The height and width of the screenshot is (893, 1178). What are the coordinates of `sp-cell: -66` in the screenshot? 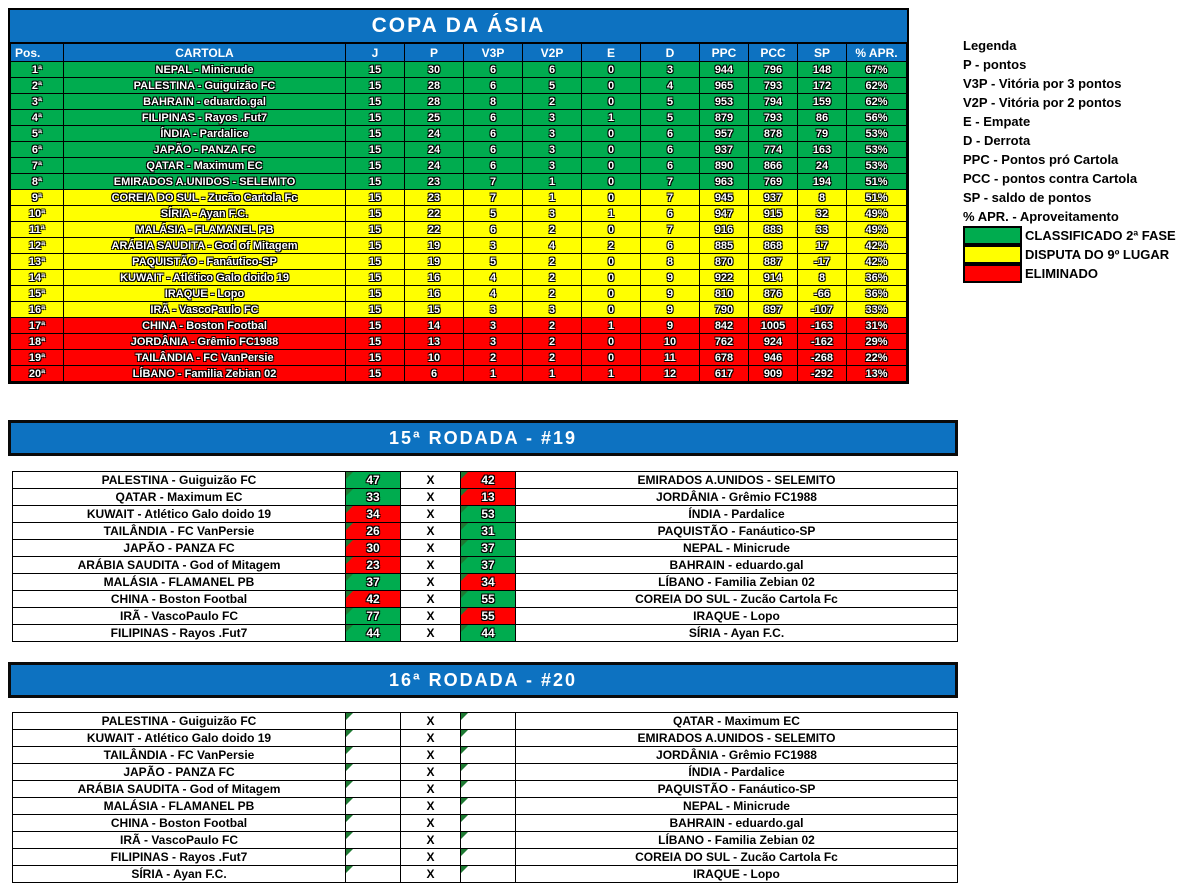 It's located at (822, 293).